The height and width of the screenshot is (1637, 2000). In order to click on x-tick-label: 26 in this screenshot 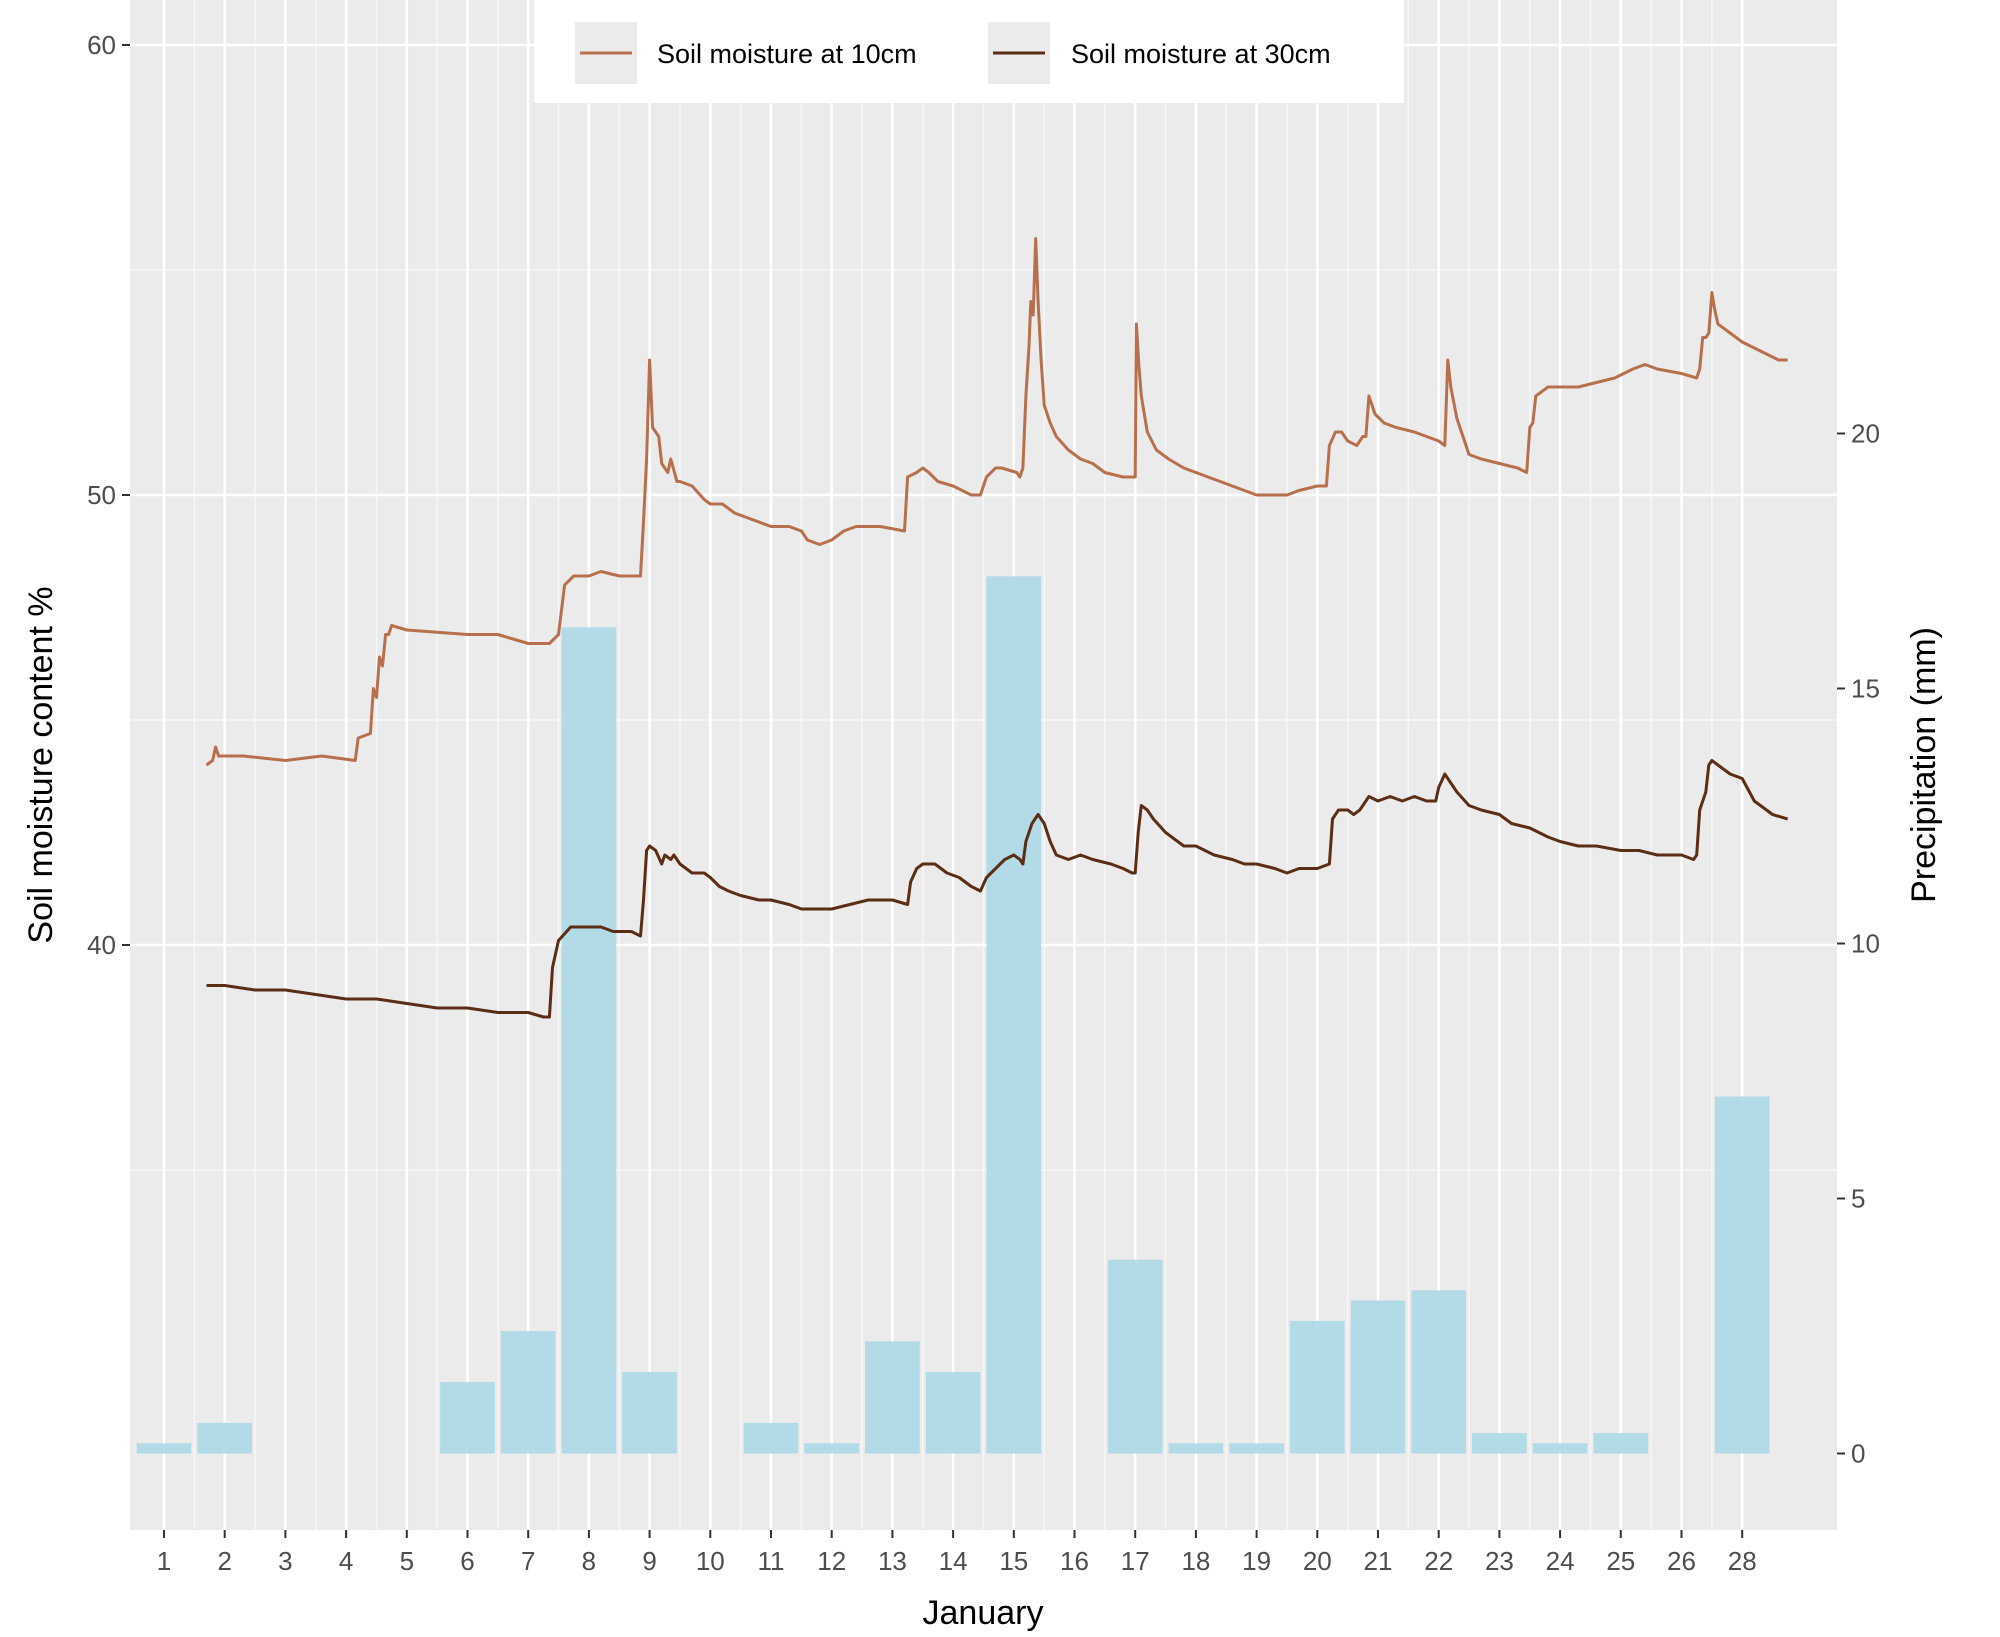, I will do `click(1681, 1561)`.